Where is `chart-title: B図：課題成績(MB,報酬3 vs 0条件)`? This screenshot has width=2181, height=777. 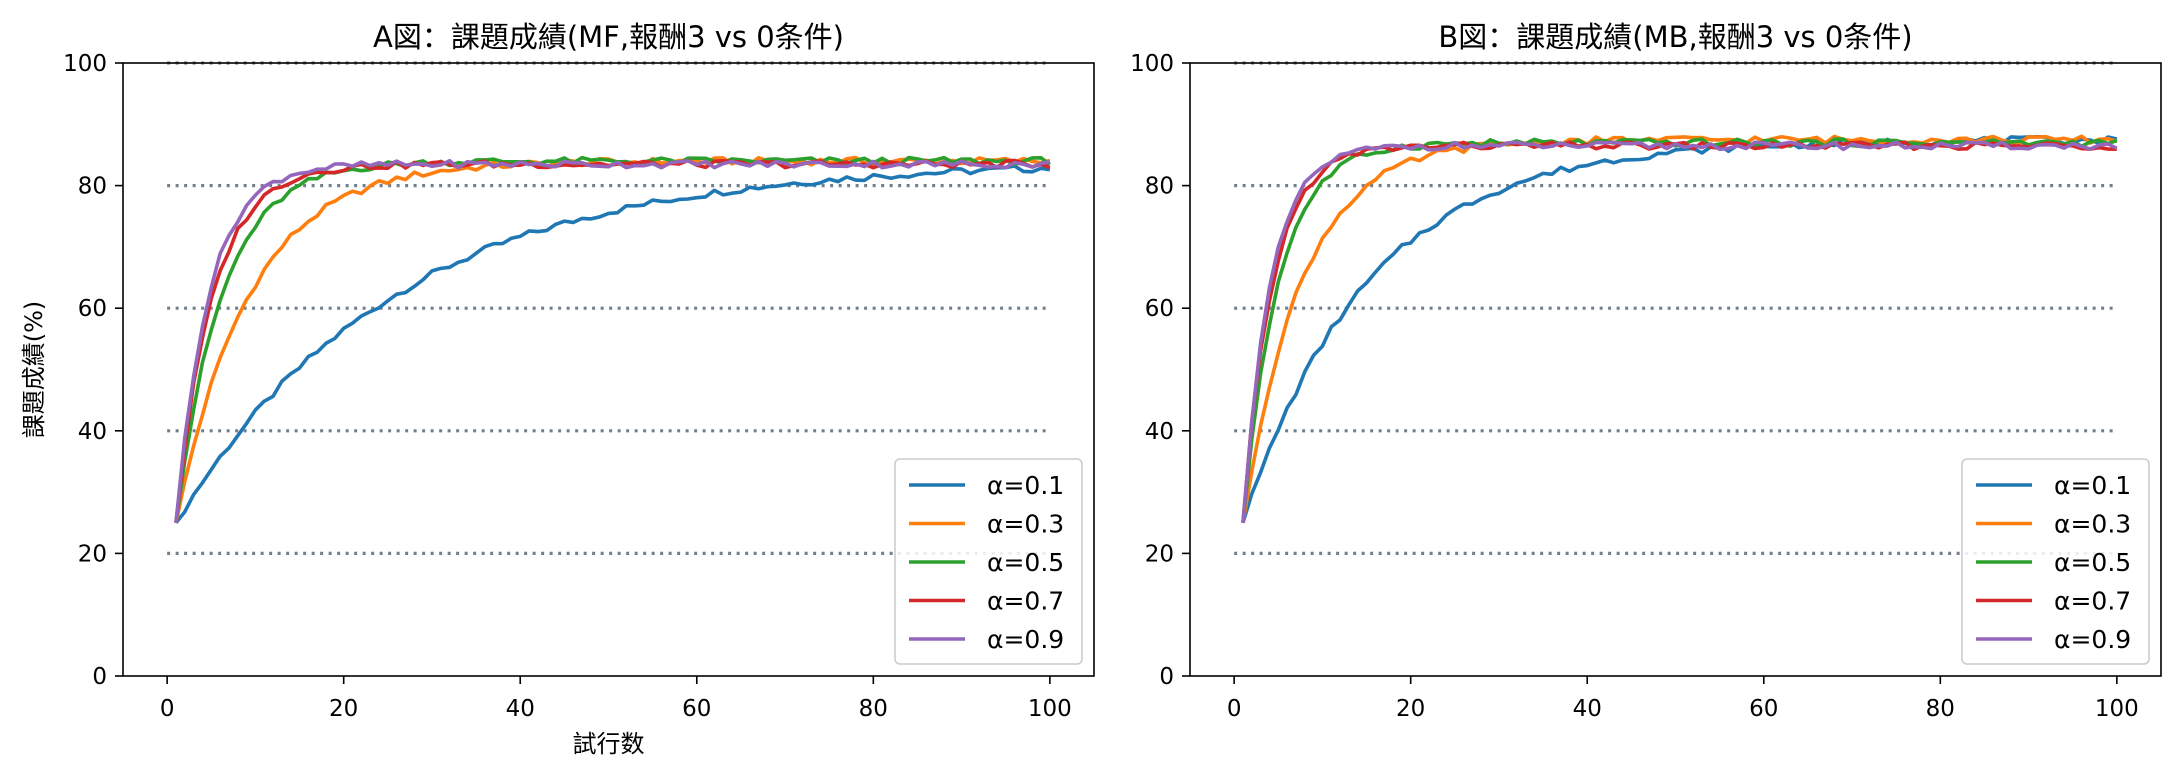 chart-title: B図：課題成績(MB,報酬3 vs 0条件) is located at coordinates (1675, 37).